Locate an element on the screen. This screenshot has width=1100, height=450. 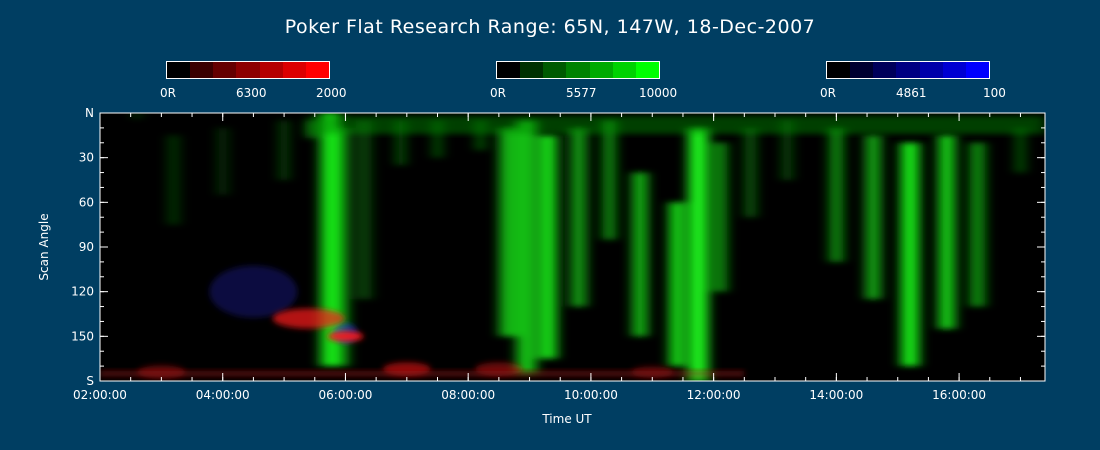
colorbar-6300-mid-label: 6300 is located at coordinates (251, 93).